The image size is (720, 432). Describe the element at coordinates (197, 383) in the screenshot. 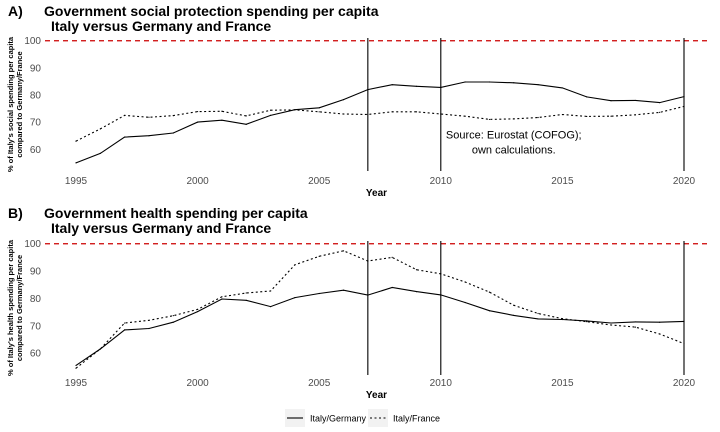

I see `panel-b-xtick-label: 2000` at that location.